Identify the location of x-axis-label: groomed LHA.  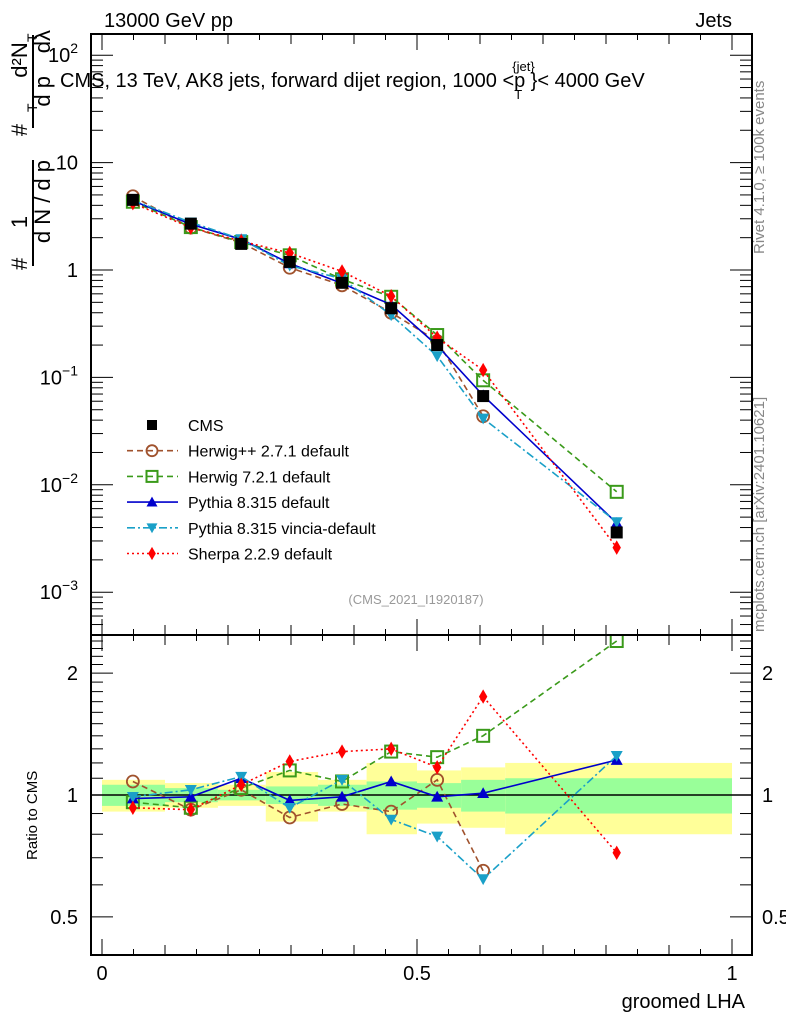
(684, 1002).